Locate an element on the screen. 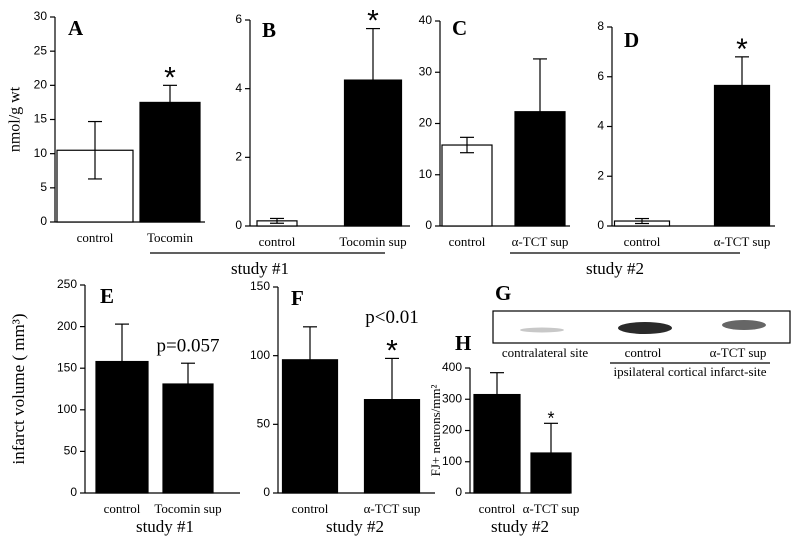 The height and width of the screenshot is (550, 800). y-tick-label: 40 is located at coordinates (426, 20).